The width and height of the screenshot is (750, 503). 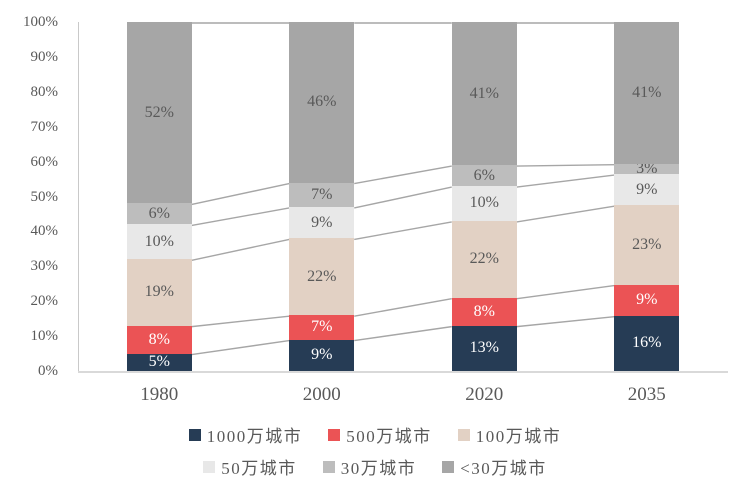 I want to click on legend-label: <30万城市, so click(x=503, y=468).